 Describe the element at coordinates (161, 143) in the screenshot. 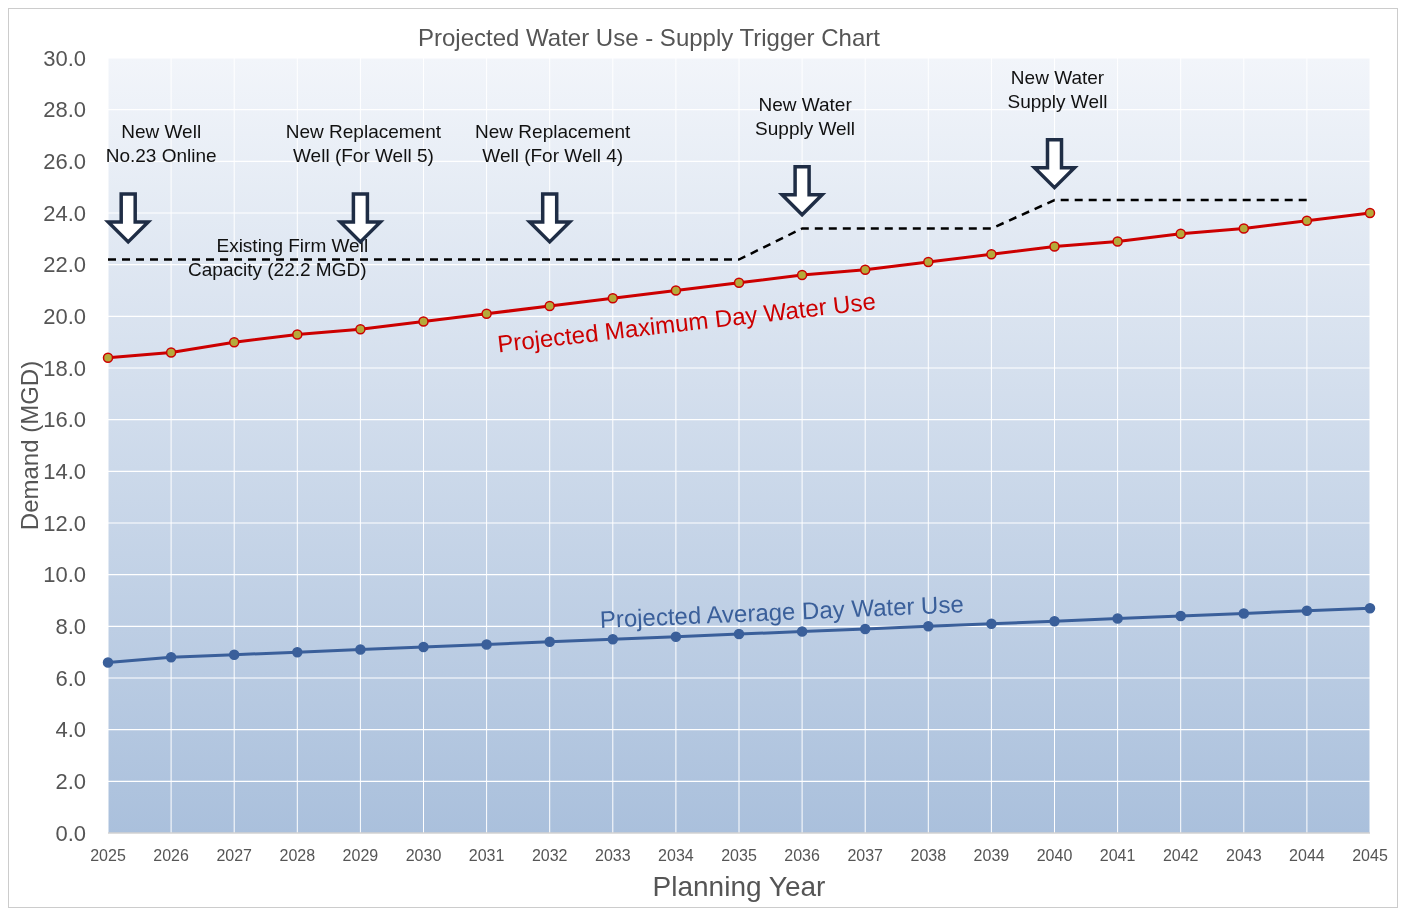

I see `annotation: New Well No.23 Online` at that location.